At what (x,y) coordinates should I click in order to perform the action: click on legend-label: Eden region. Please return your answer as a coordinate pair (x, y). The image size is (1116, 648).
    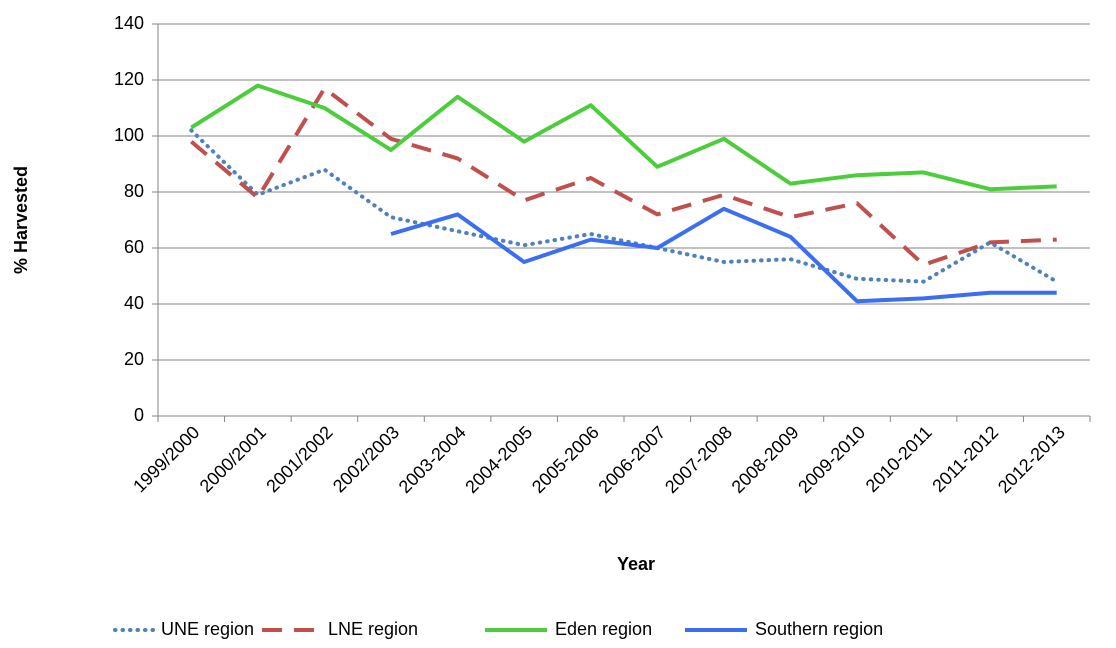
    Looking at the image, I should click on (603, 629).